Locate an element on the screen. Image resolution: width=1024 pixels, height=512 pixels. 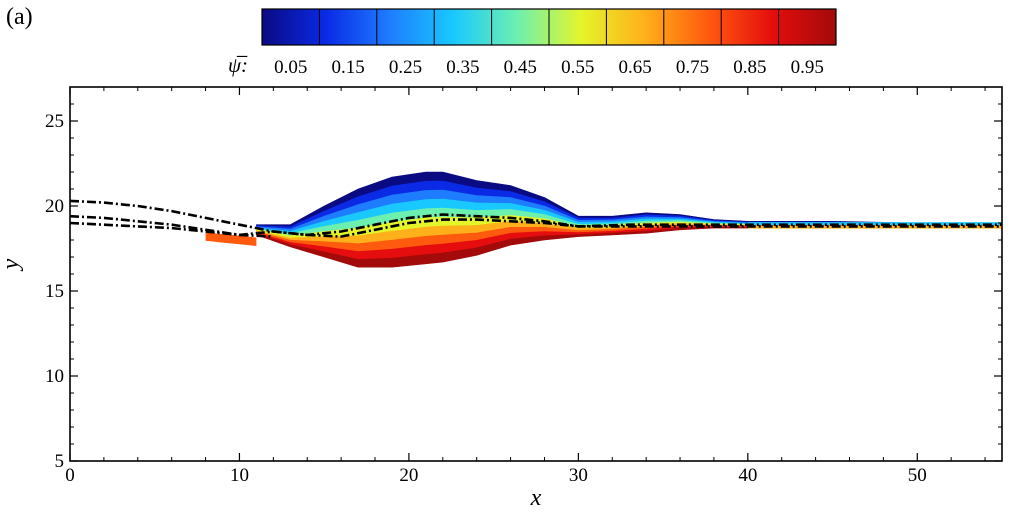
colorbar-tick-label: 0.15 is located at coordinates (347, 67).